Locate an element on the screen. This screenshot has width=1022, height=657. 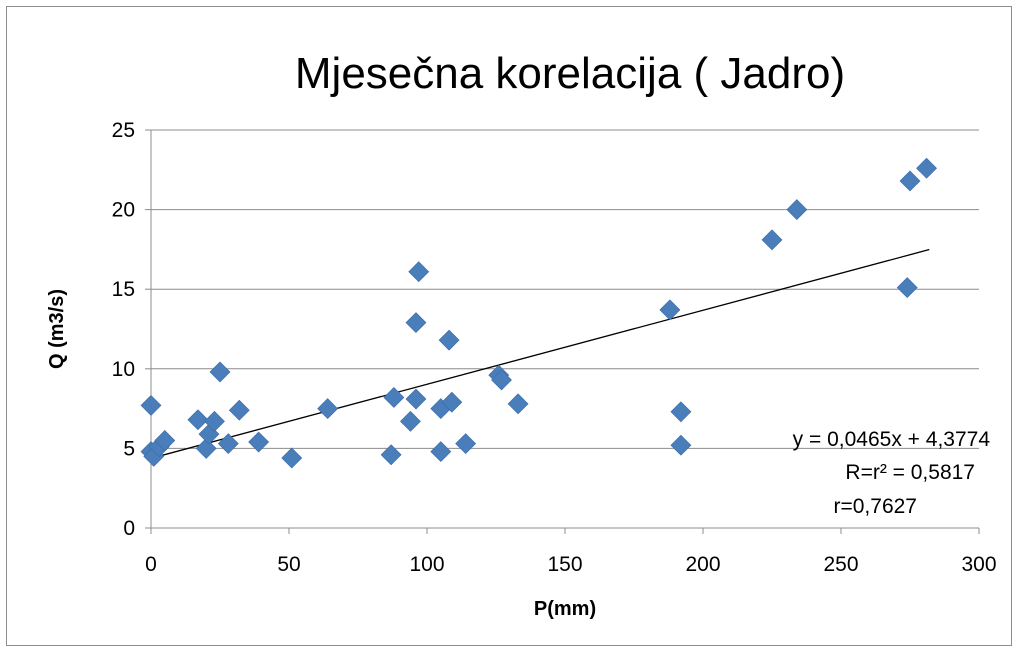
x-tick-label: 250 is located at coordinates (840, 564).